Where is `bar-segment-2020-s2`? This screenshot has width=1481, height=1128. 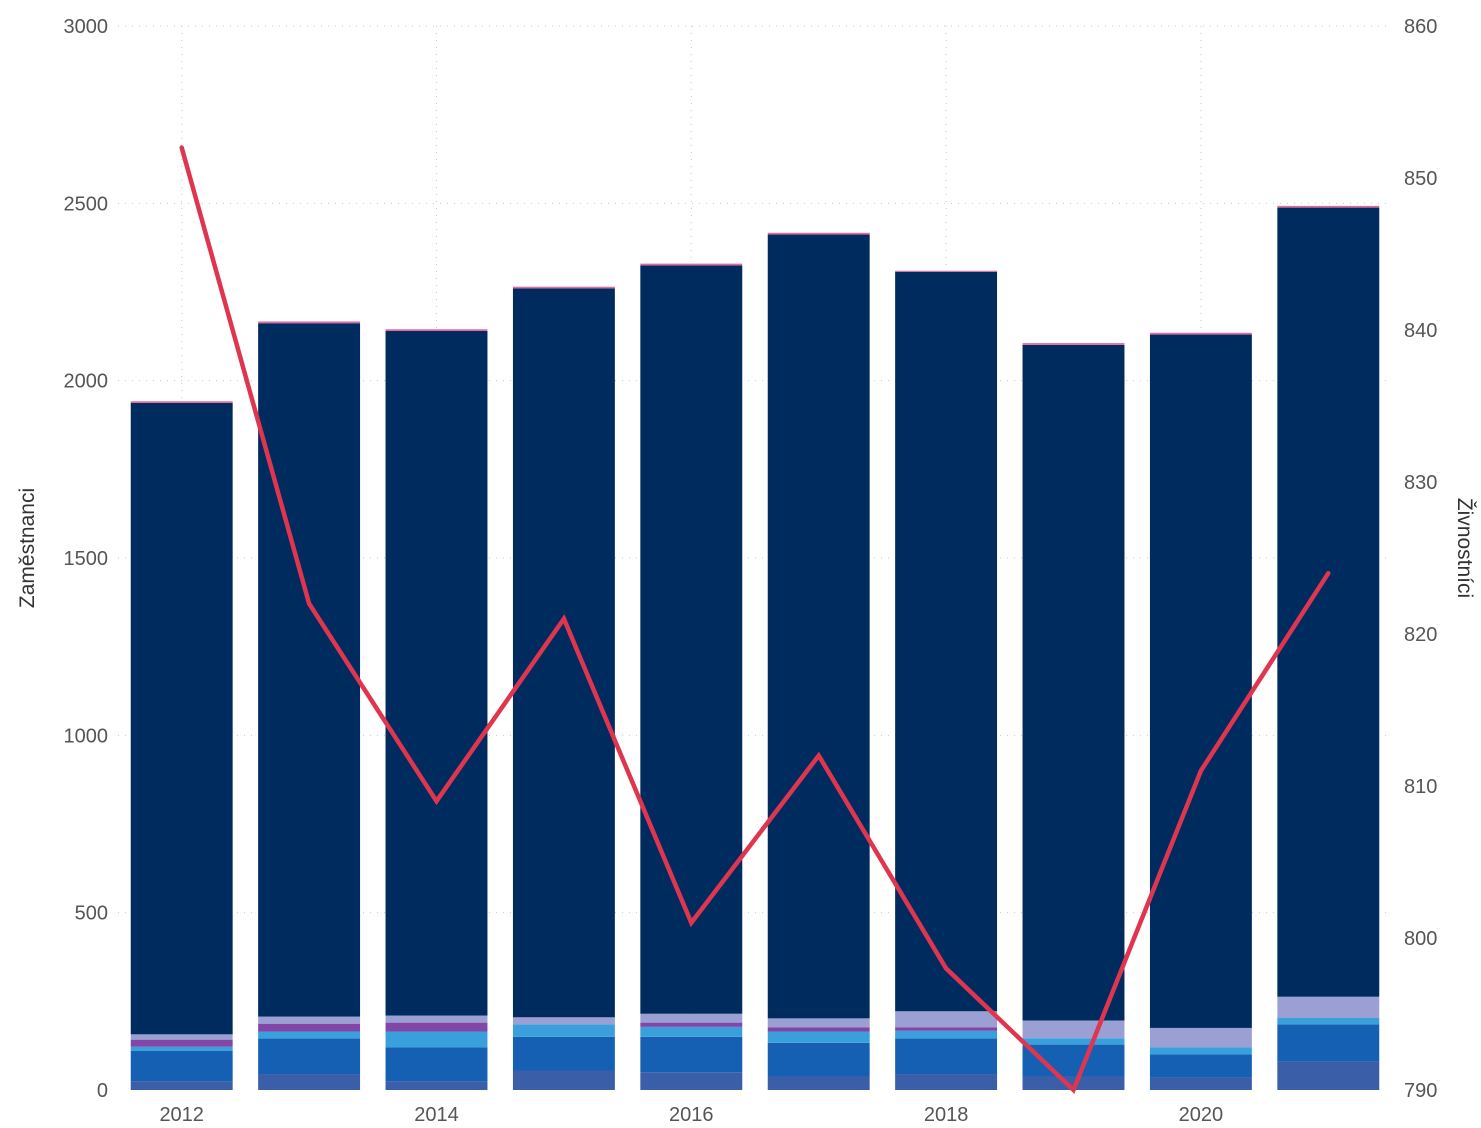
bar-segment-2020-s2 is located at coordinates (1200, 1066).